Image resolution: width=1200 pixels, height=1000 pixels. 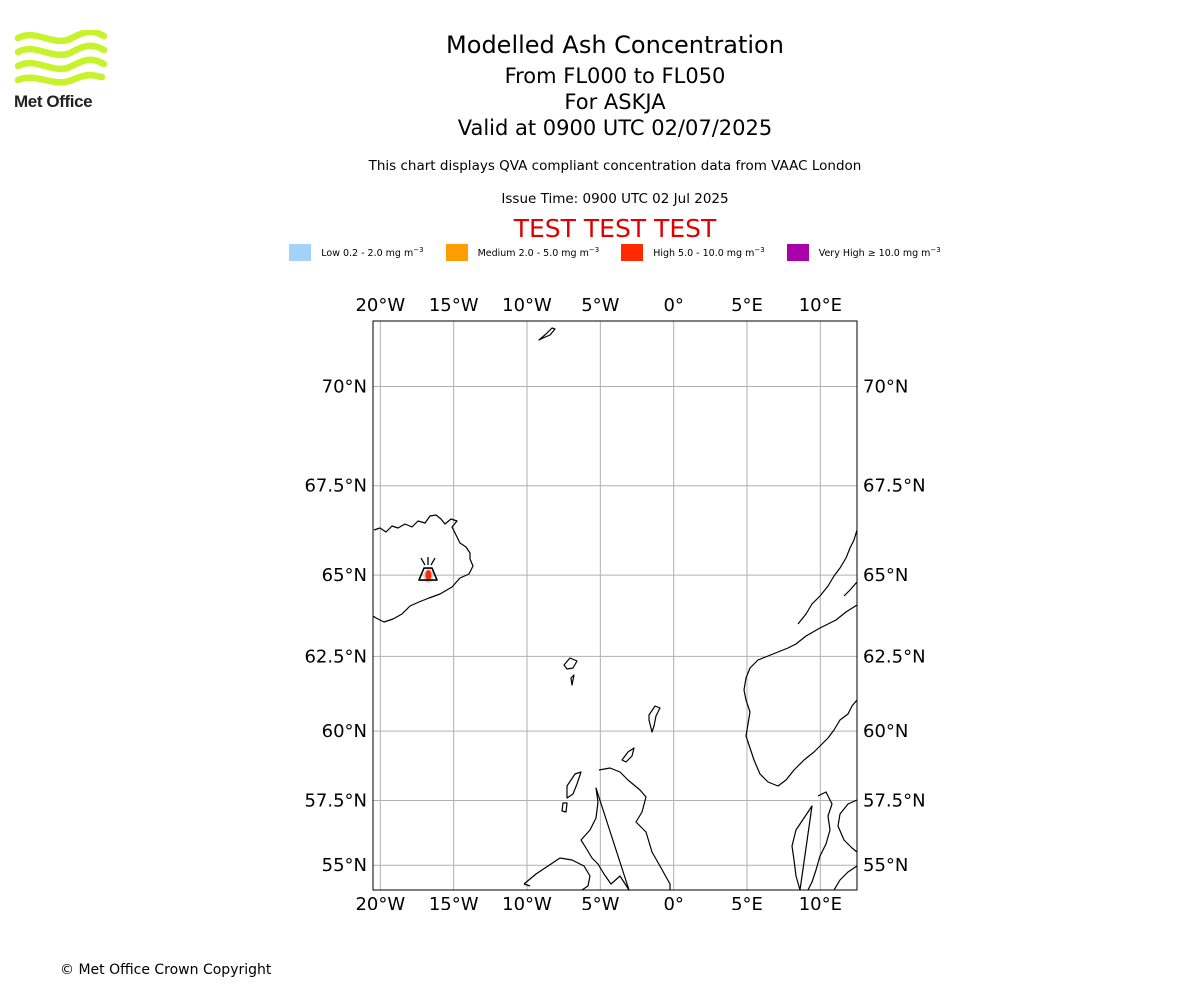 What do you see at coordinates (615, 102) in the screenshot?
I see `volcano-name: For ASKJA` at bounding box center [615, 102].